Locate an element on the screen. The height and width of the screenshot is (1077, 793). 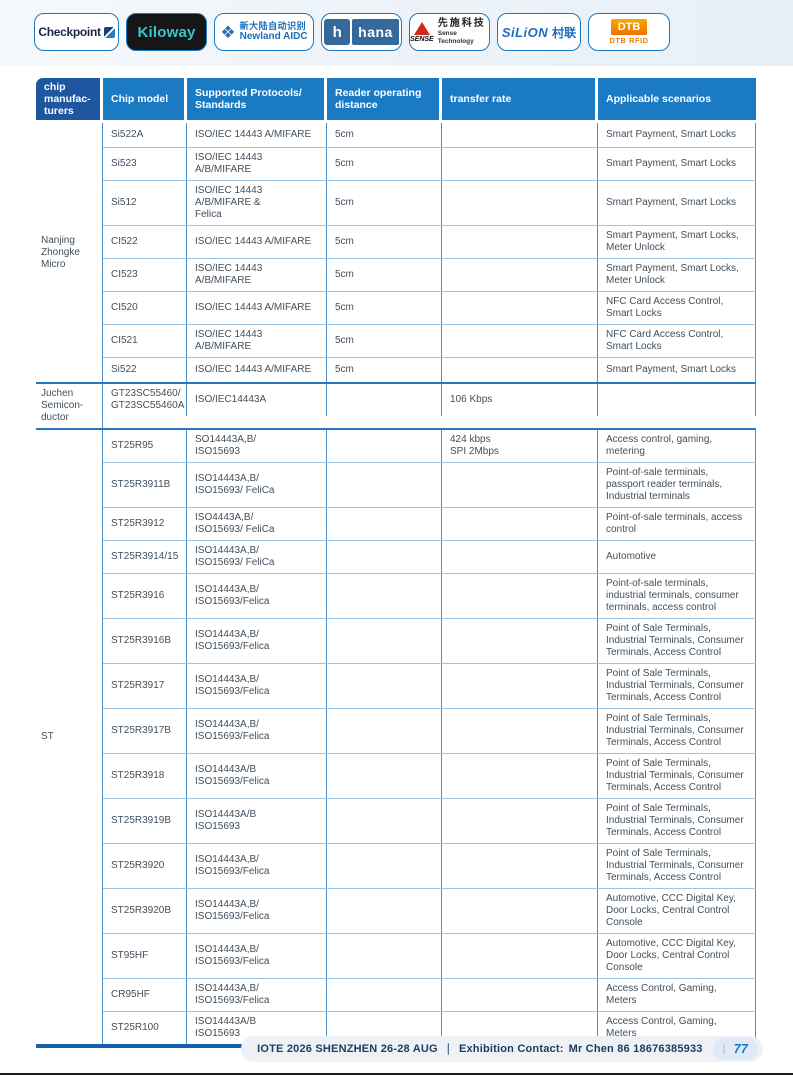
sense-brand-text: SENSE is located at coordinates (422, 39).